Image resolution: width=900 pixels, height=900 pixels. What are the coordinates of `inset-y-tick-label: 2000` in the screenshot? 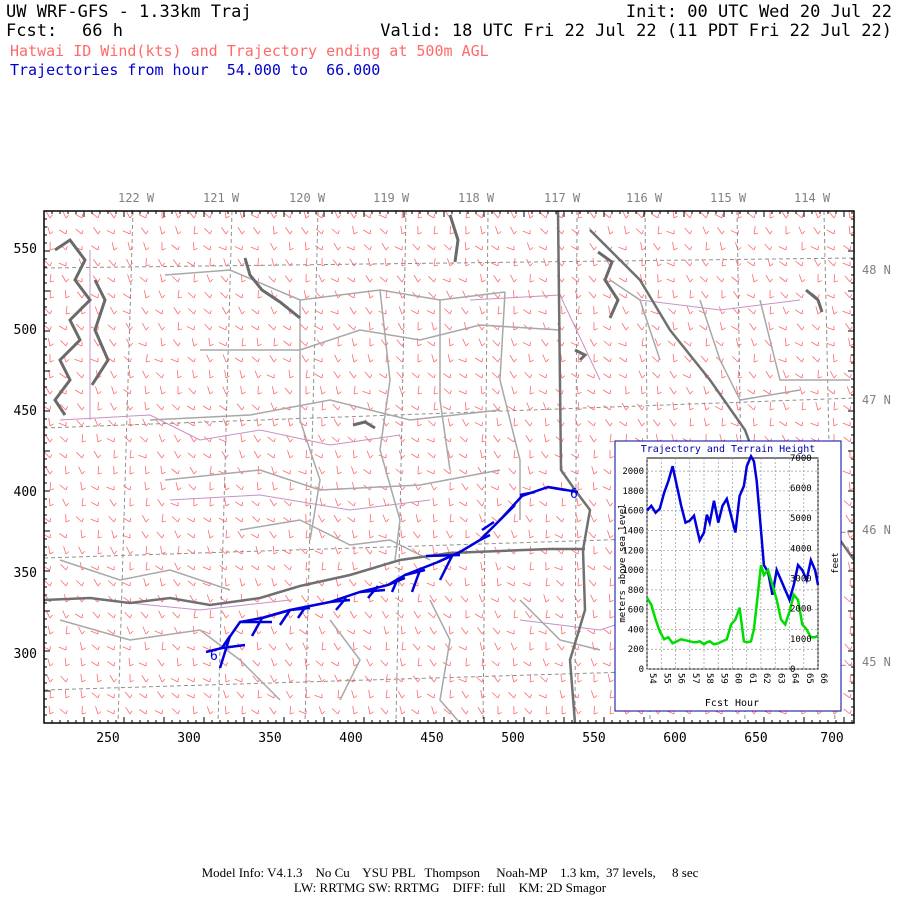 It's located at (633, 472).